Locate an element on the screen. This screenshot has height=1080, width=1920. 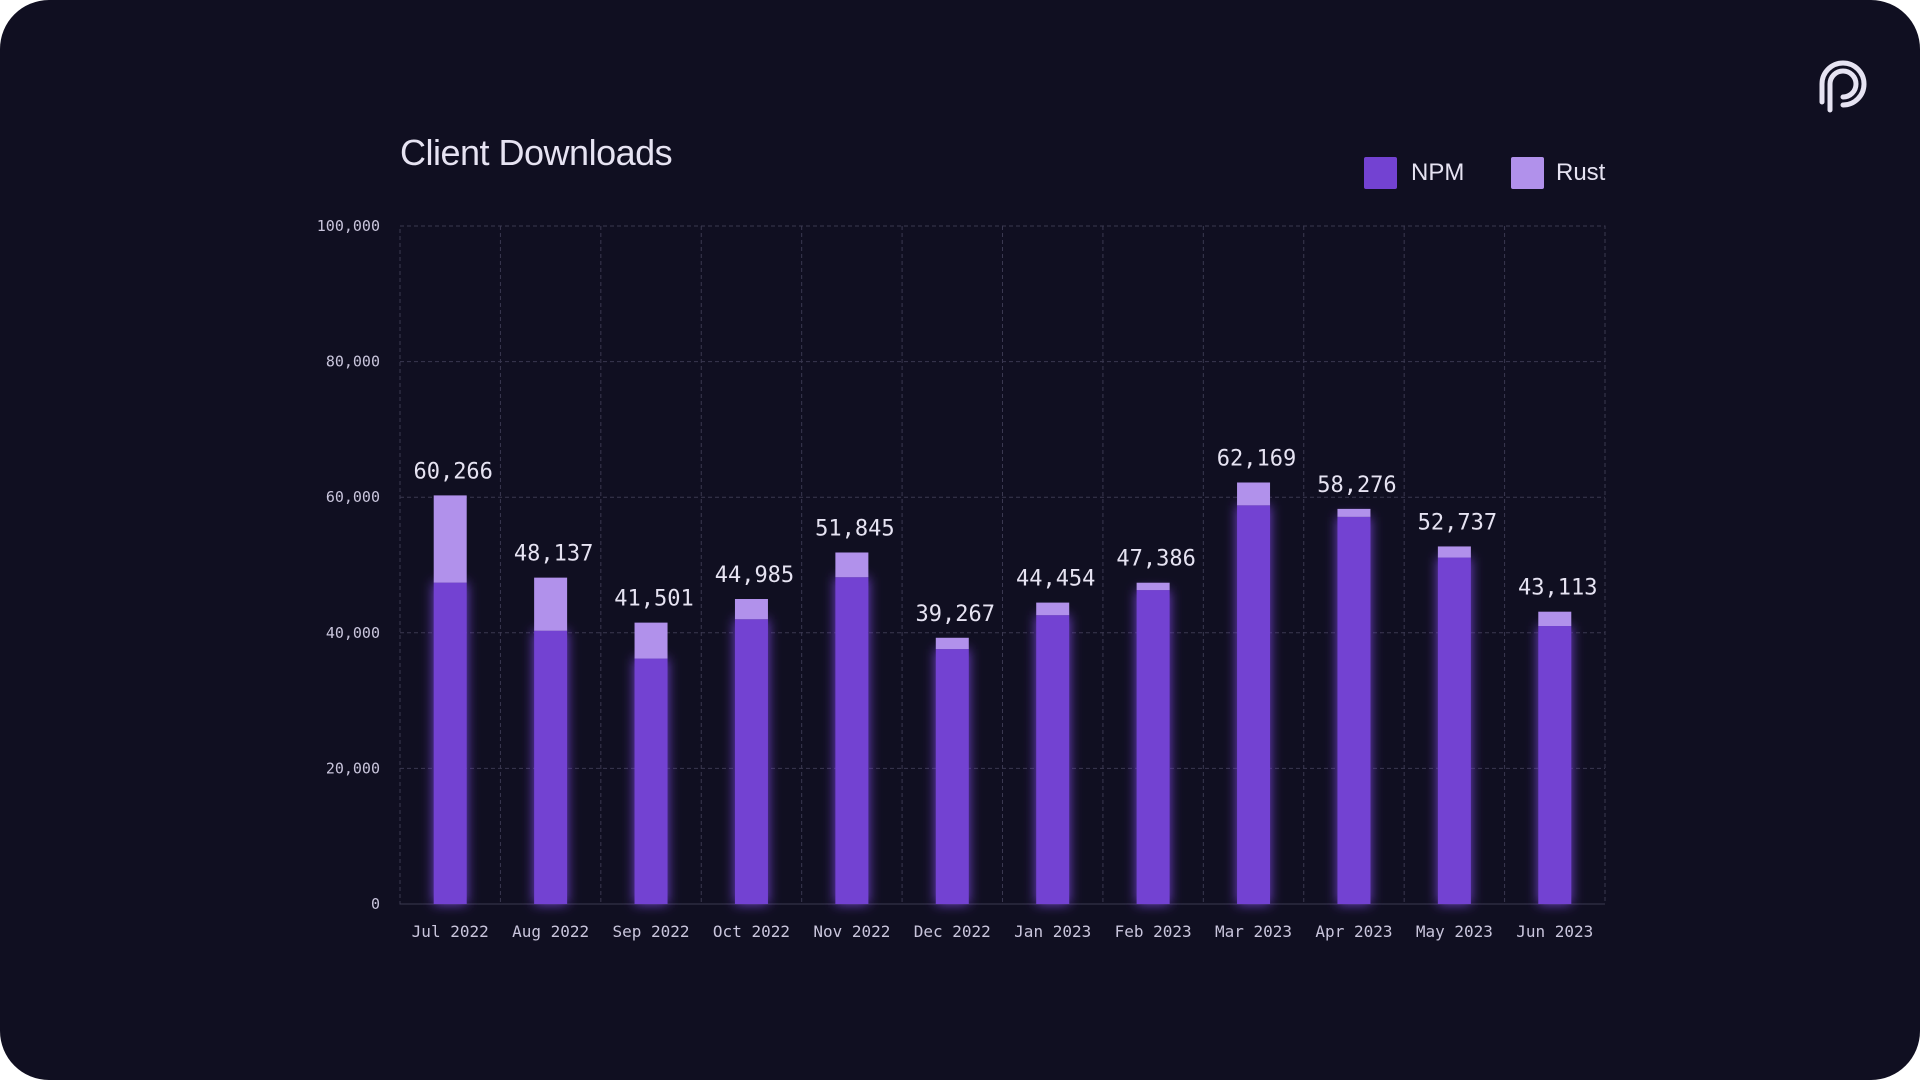
pyth-logo-icon is located at coordinates (1843, 86).